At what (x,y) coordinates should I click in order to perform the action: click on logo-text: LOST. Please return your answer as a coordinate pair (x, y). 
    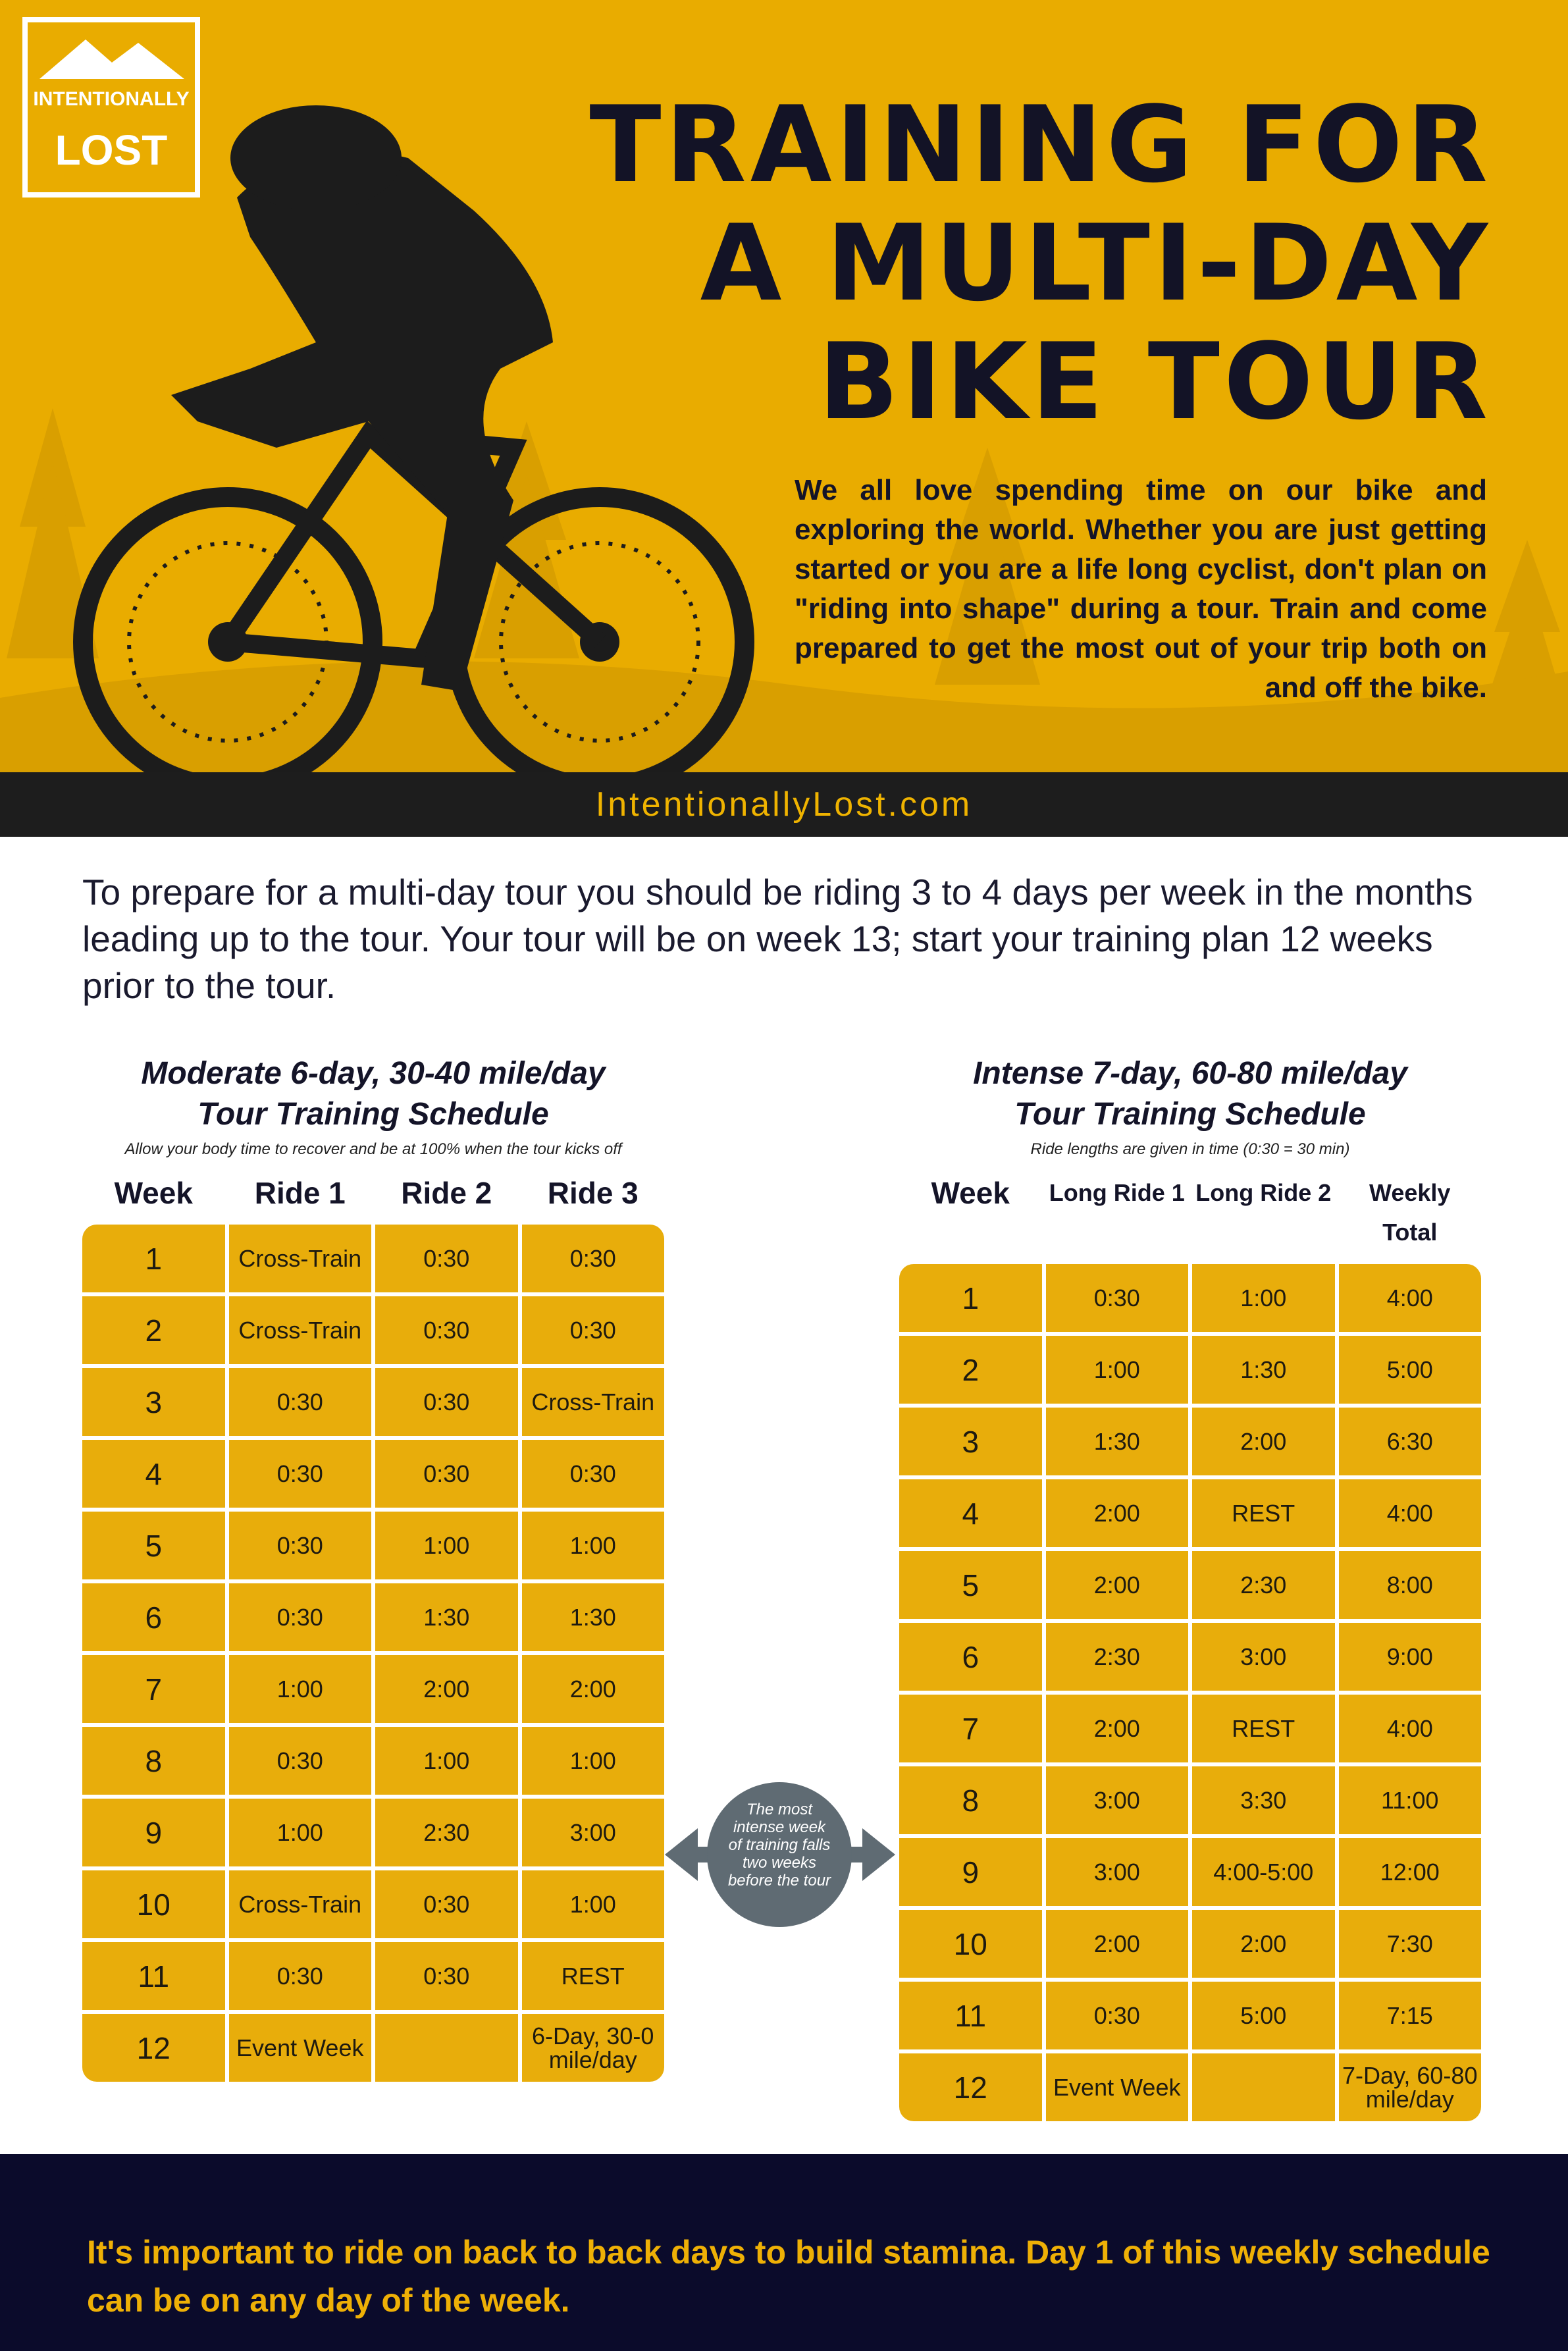
    Looking at the image, I should click on (111, 150).